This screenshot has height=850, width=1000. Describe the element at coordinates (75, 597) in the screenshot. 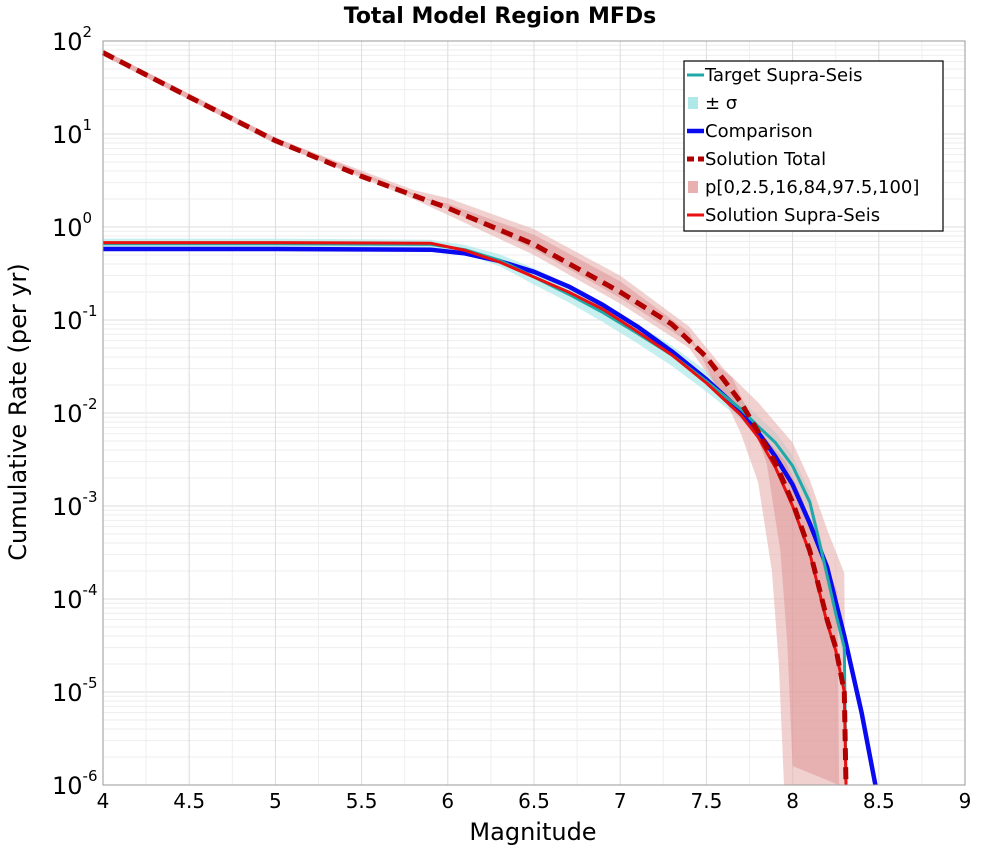

I see `y-tick-label: 10⁻⁴` at that location.